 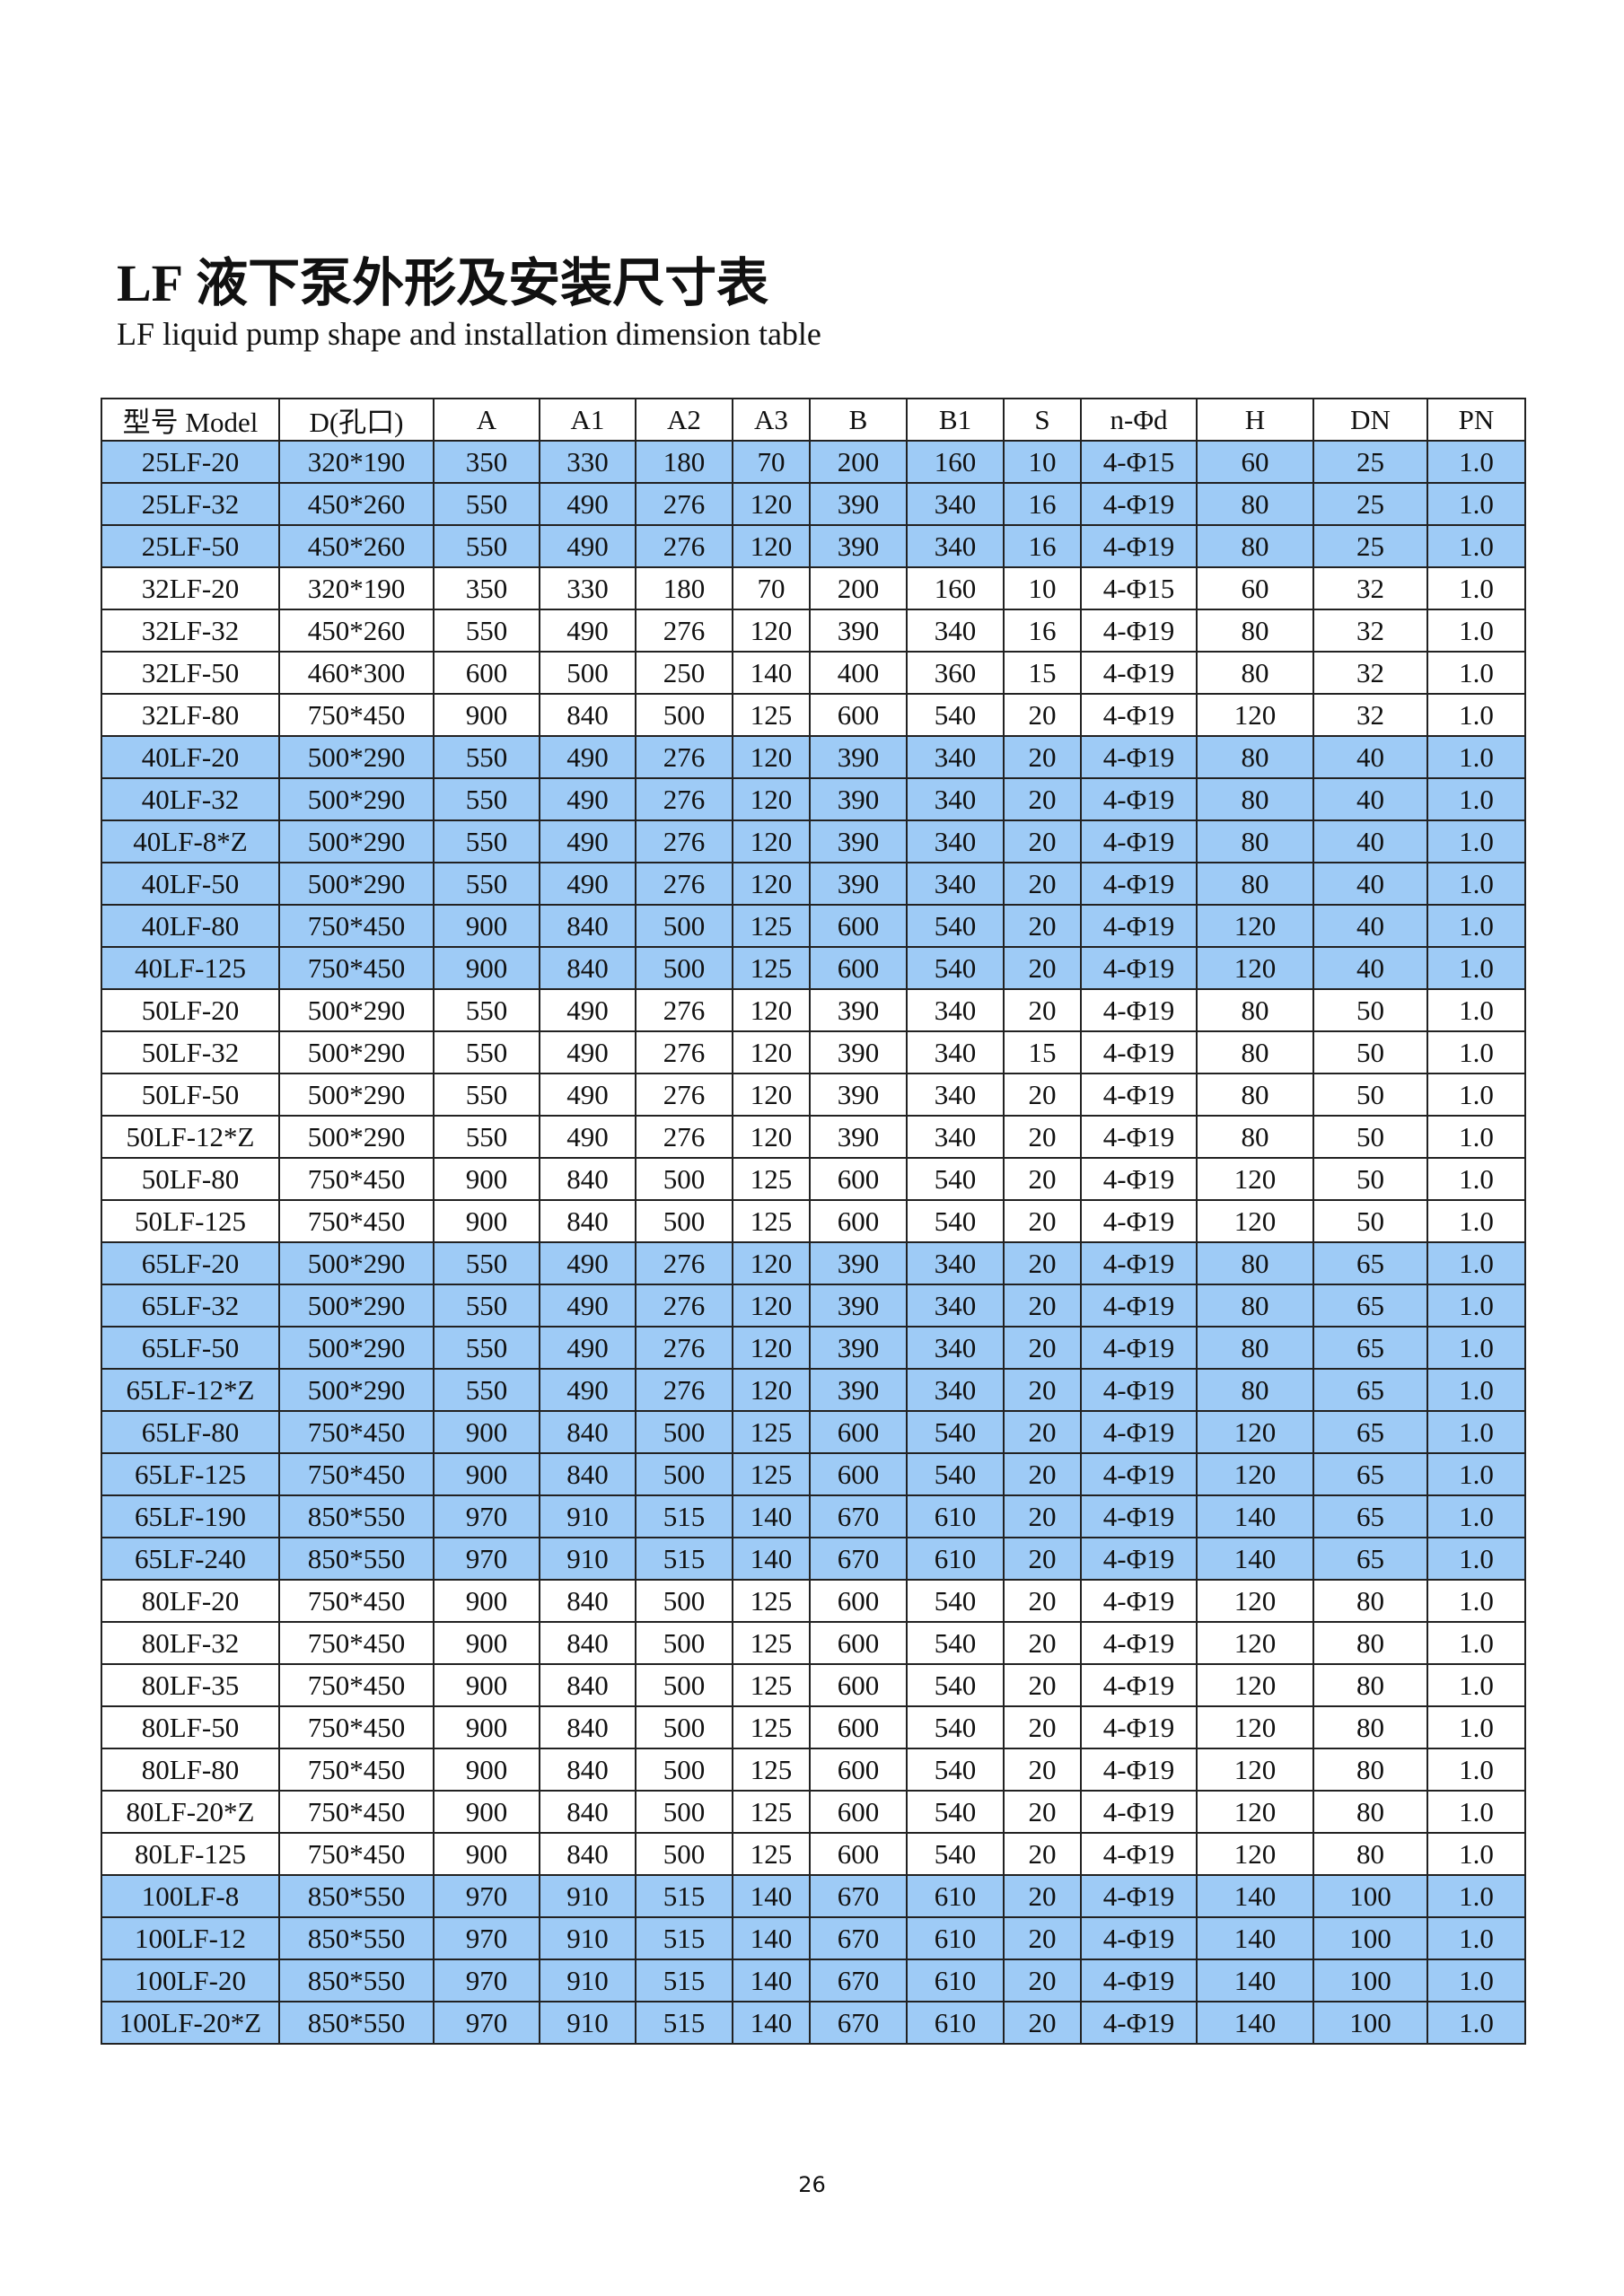 What do you see at coordinates (190, 1095) in the screenshot?
I see `table-cell: 50LF-50` at bounding box center [190, 1095].